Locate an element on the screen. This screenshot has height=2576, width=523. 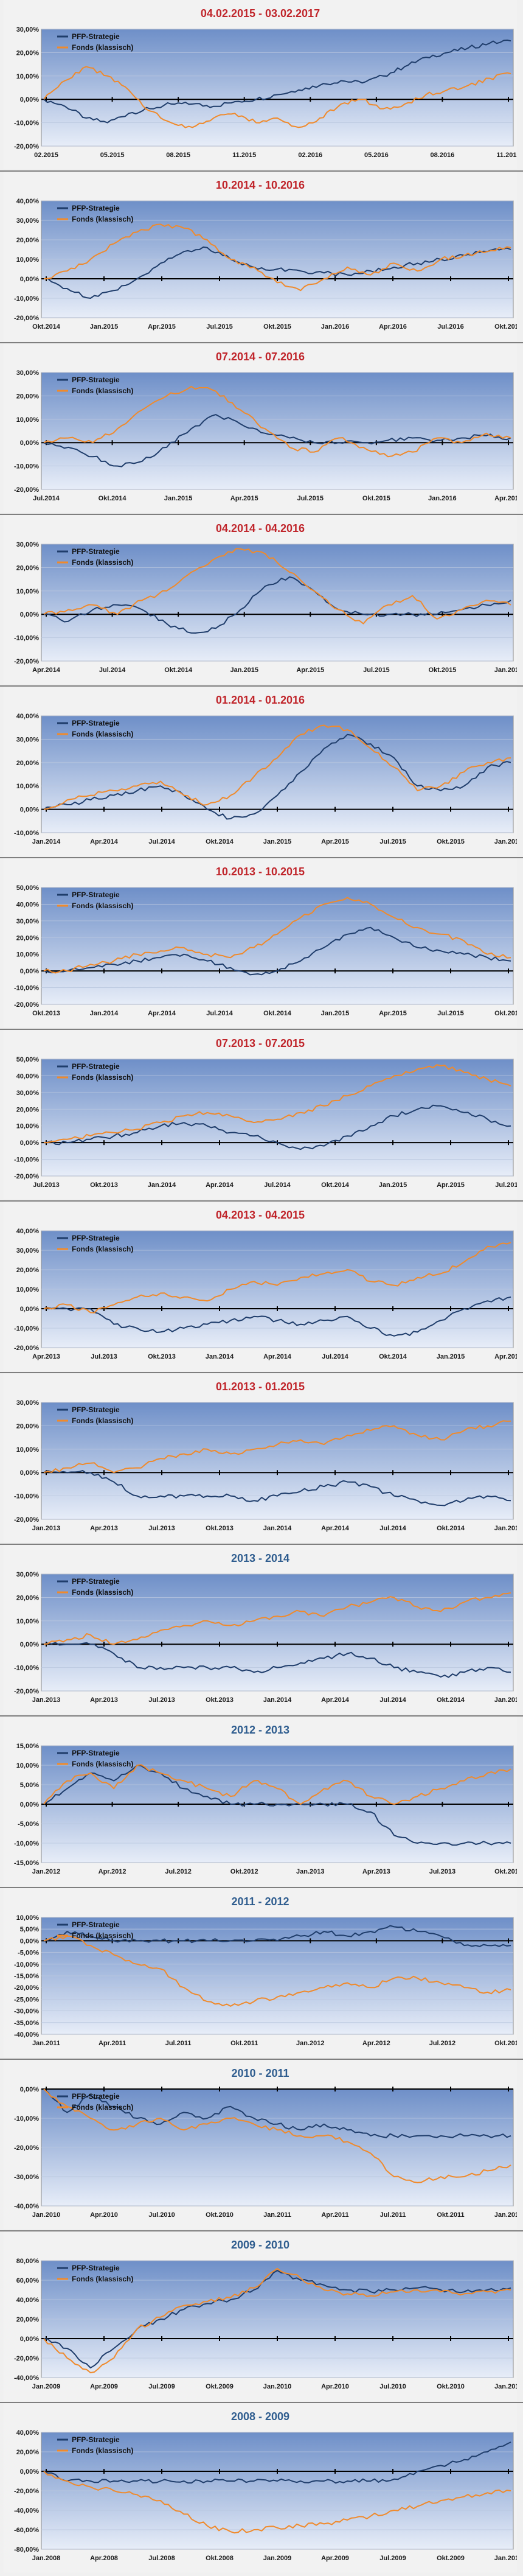
x-tick-label: Jul.2008 is located at coordinates (162, 2558).